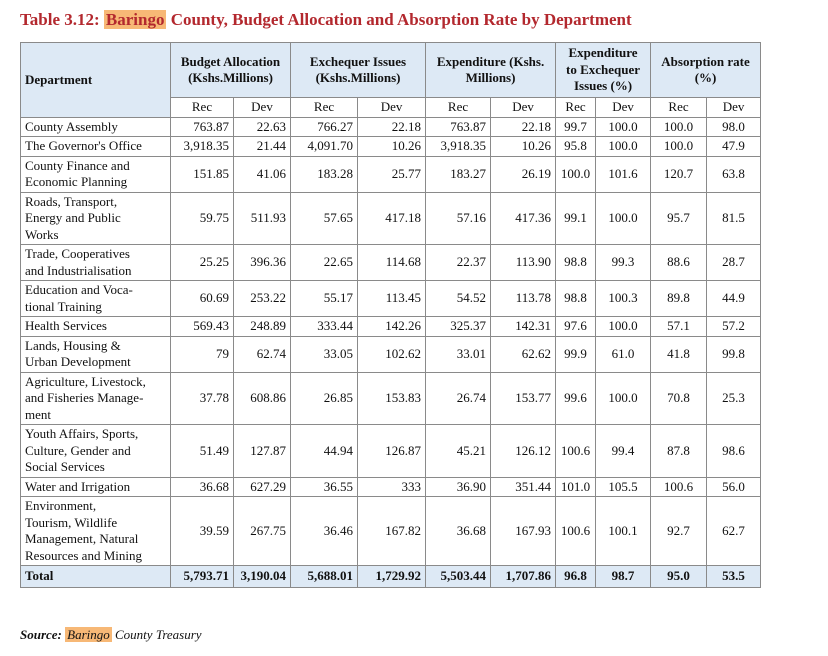  Describe the element at coordinates (523, 174) in the screenshot. I see `cell: 26.19` at that location.